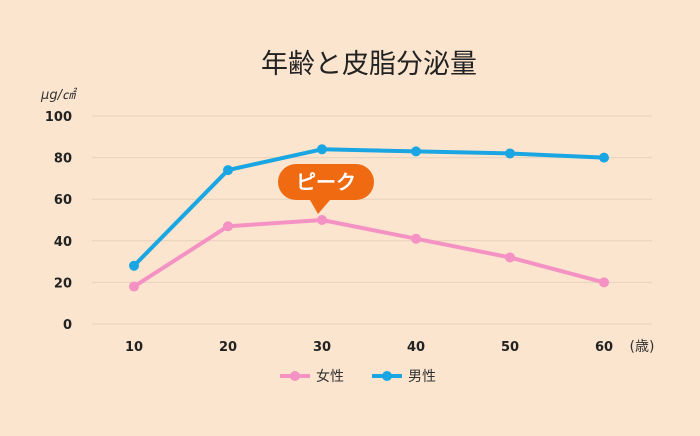 The height and width of the screenshot is (436, 700). I want to click on peak-callout-text: ピーク, so click(326, 182).